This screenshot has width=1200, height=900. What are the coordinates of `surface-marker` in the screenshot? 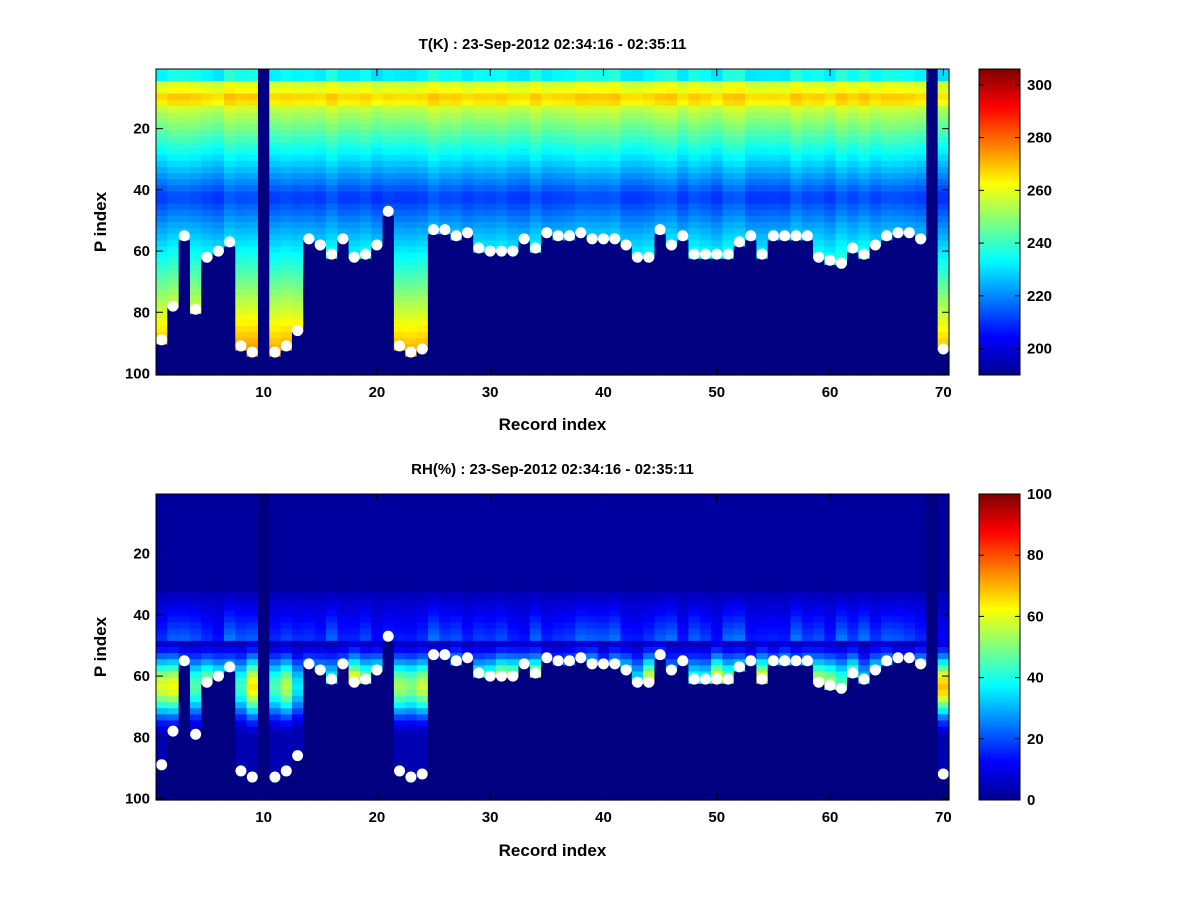 It's located at (887, 236).